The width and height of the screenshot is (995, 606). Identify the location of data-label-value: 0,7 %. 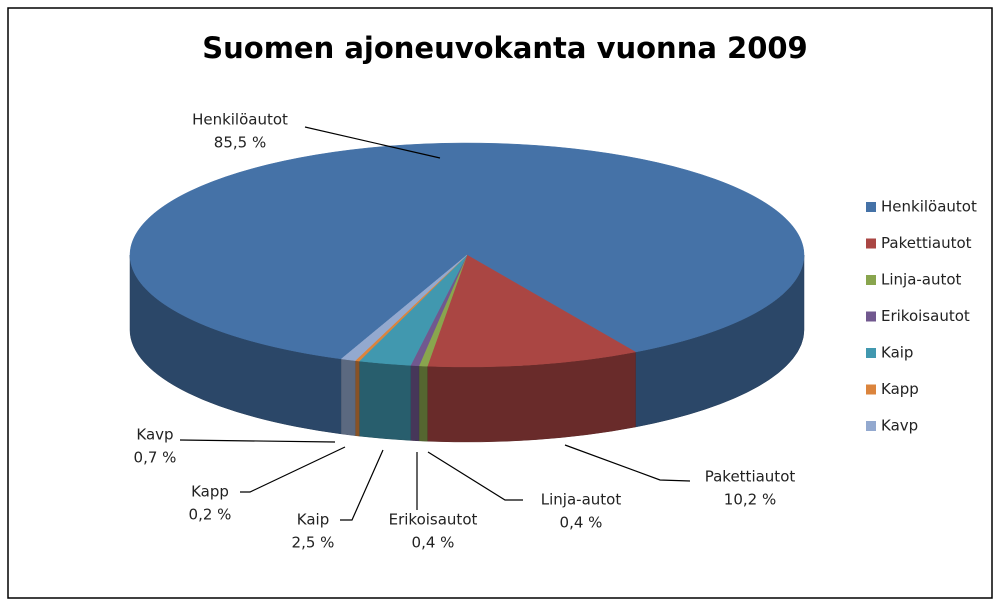
(155, 458).